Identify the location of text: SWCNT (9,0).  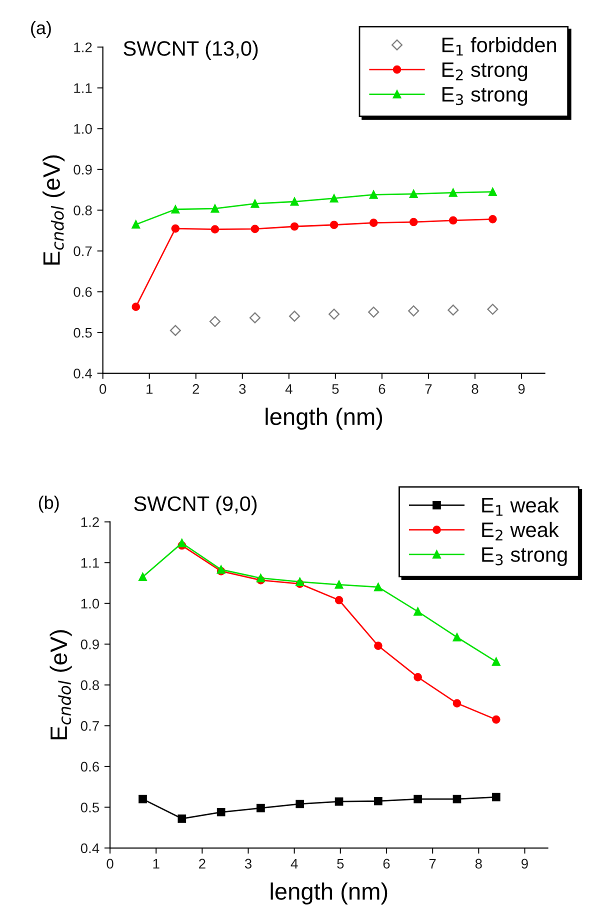
(195, 506).